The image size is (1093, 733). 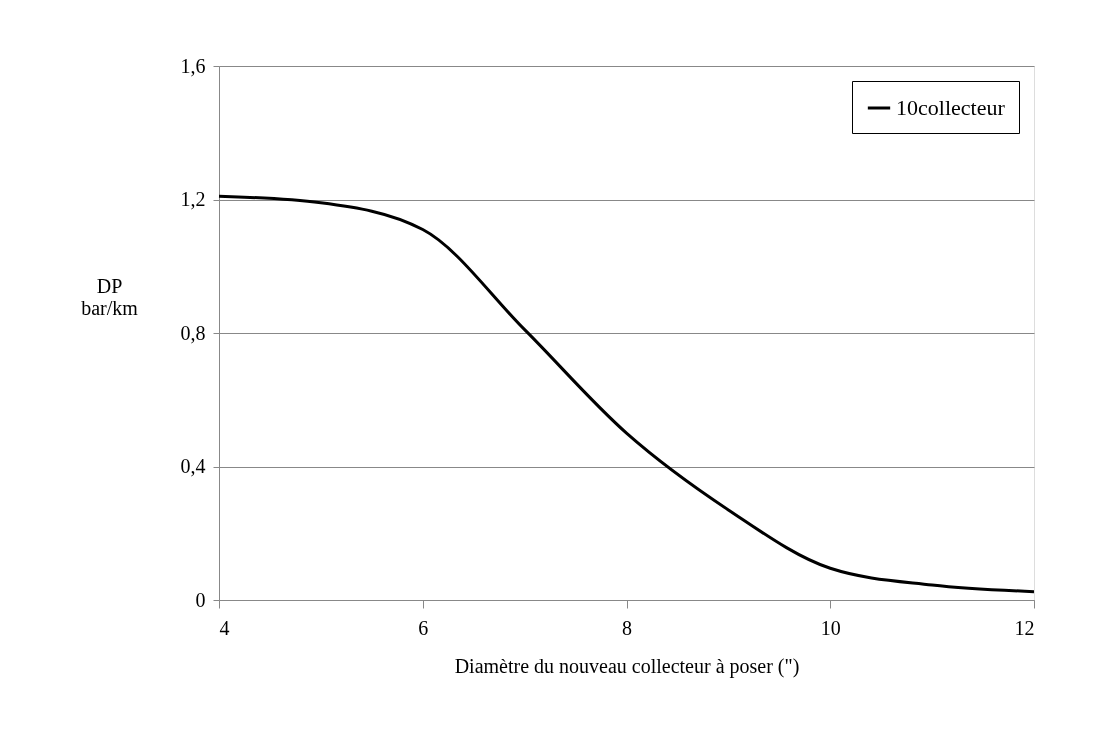 What do you see at coordinates (193, 466) in the screenshot?
I see `y-tick-label: 0,4` at bounding box center [193, 466].